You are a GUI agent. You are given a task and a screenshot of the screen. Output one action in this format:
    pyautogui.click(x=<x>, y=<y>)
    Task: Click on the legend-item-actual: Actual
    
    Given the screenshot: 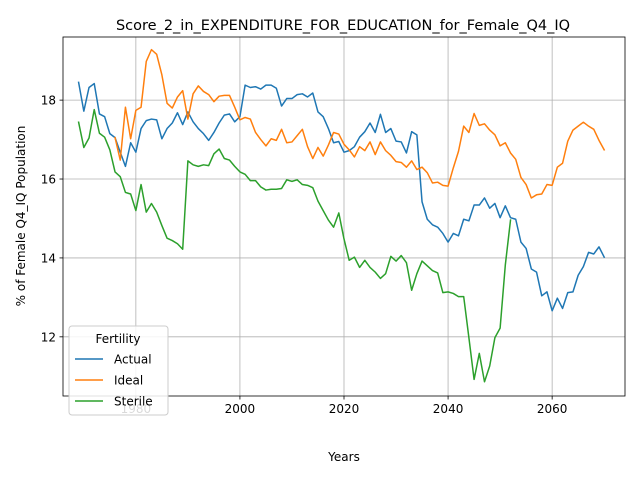 What is the action you would take?
    pyautogui.click(x=113, y=360)
    